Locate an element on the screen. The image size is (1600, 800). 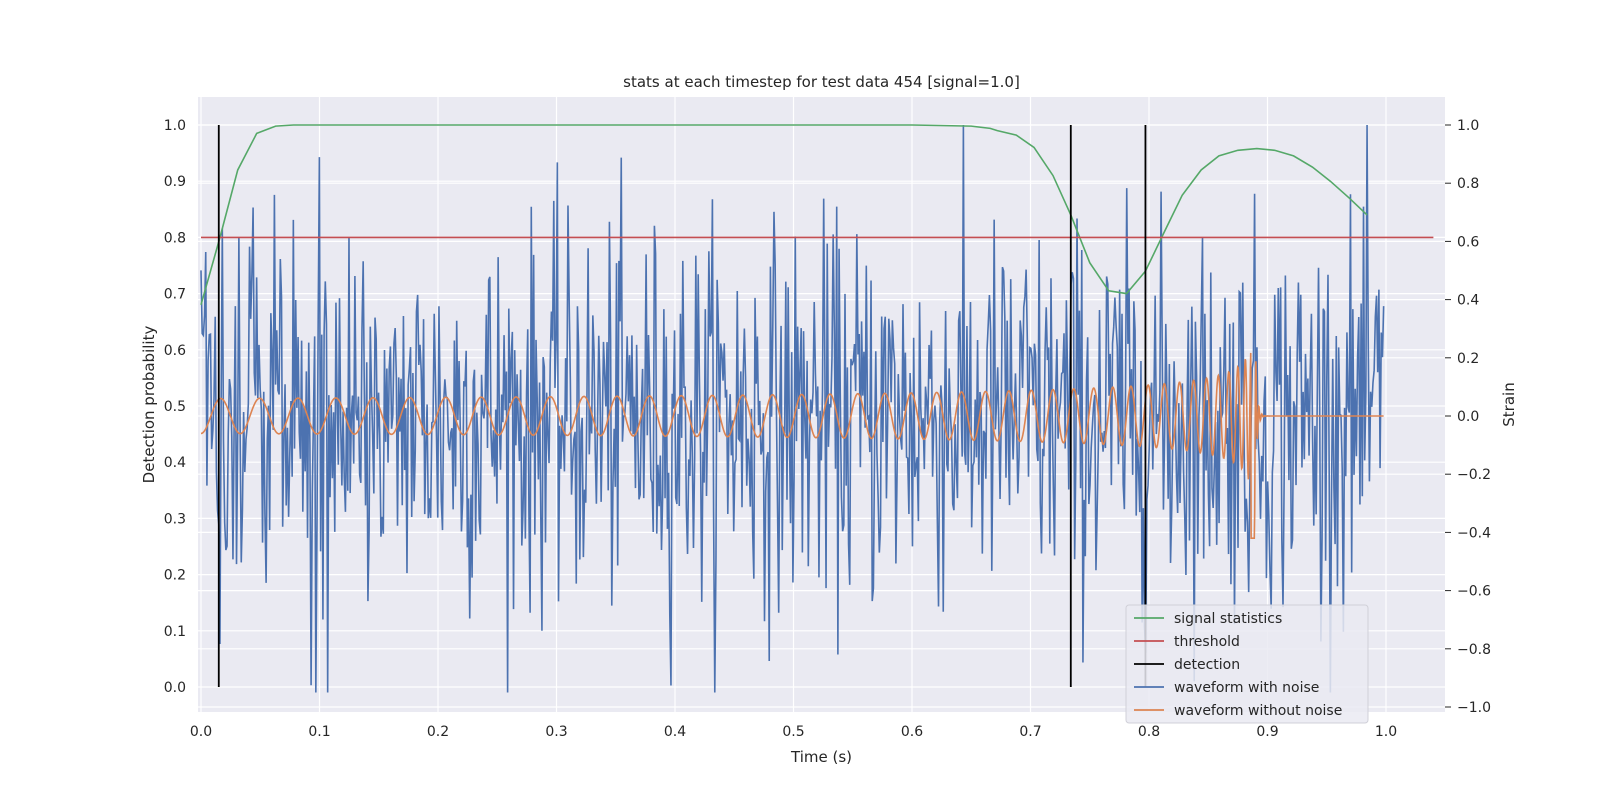
y-tick-label: 1.0 is located at coordinates (175, 126).